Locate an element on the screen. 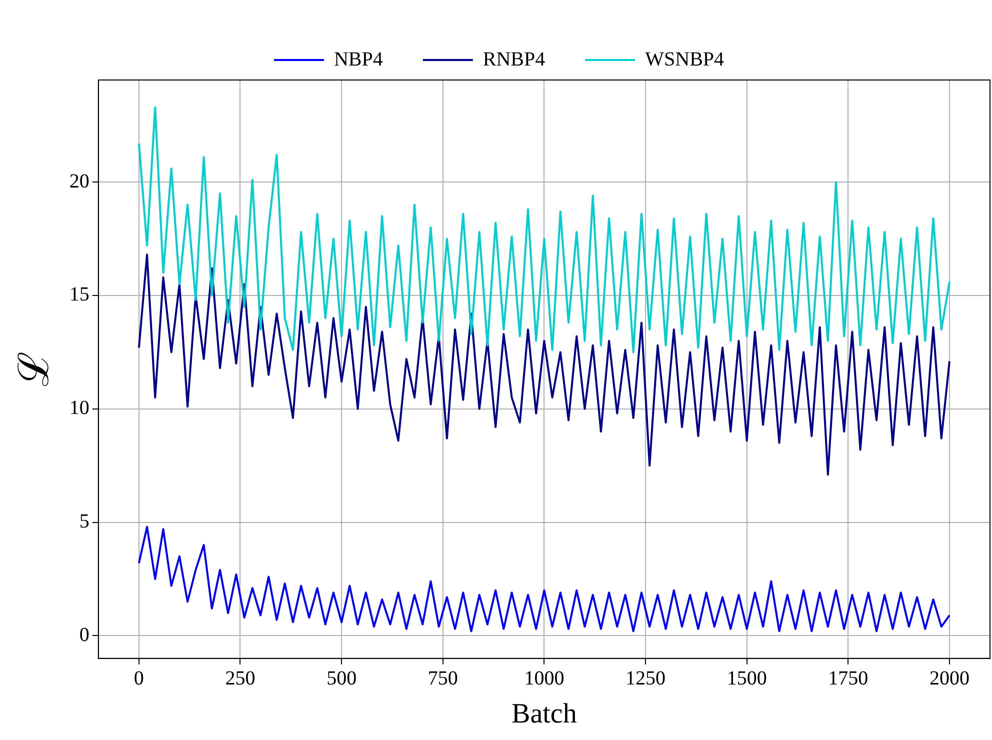 The height and width of the screenshot is (740, 992). x-tick-label: 1750 is located at coordinates (848, 679).